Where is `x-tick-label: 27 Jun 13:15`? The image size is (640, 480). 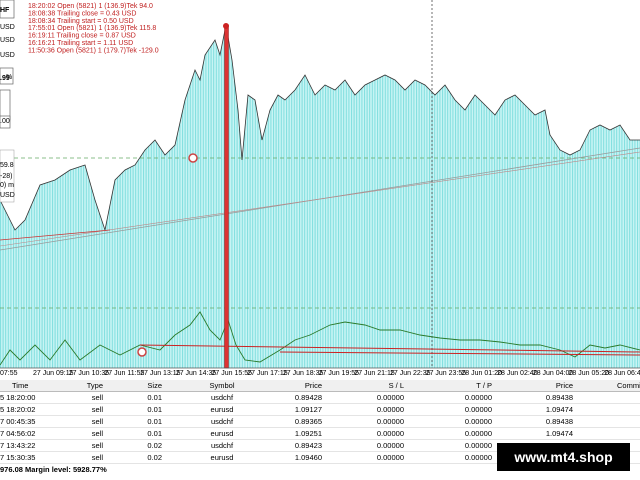
x-tick-label: 27 Jun 13:15 is located at coordinates (160, 373).